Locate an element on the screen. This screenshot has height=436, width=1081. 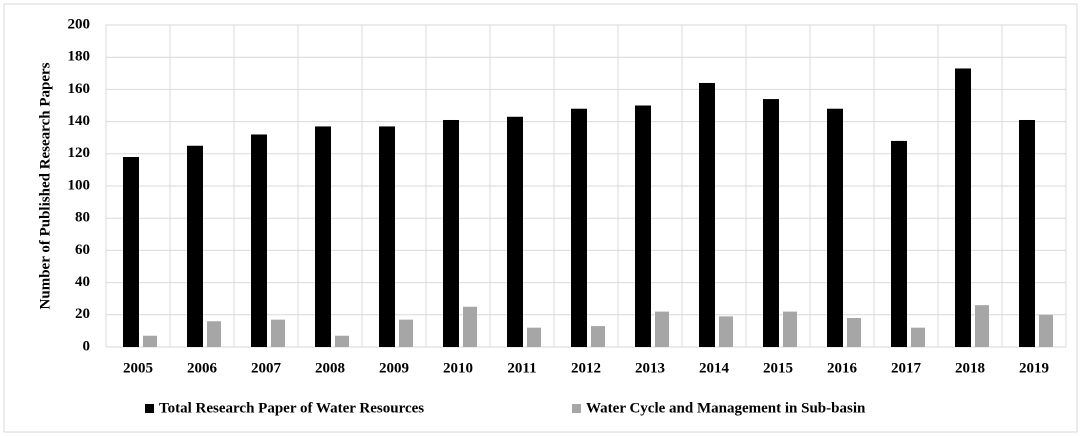
x-tick-label: 2016 is located at coordinates (842, 368).